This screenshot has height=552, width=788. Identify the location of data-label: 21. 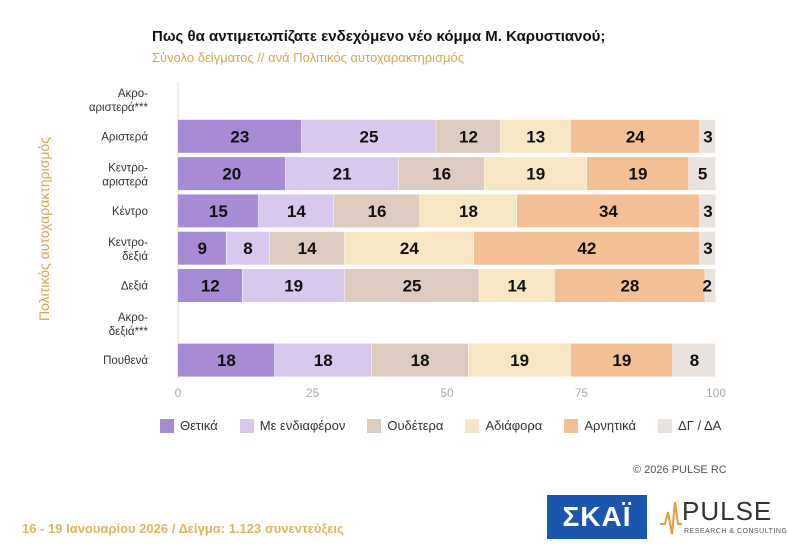
(342, 174).